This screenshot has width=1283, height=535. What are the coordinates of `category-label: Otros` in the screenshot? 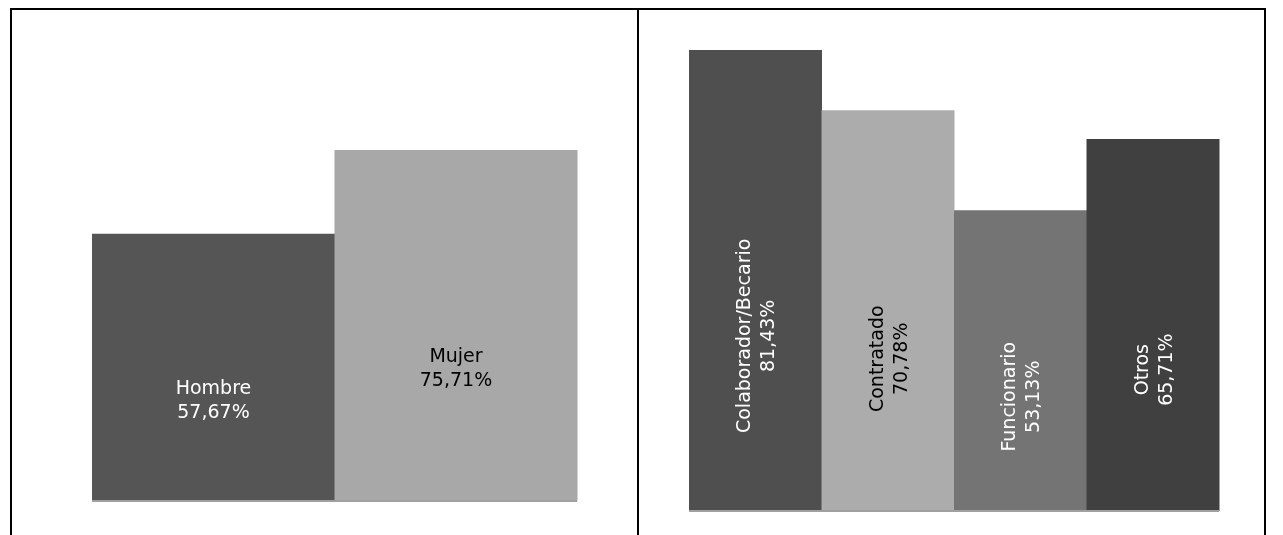 It's located at (1140, 369).